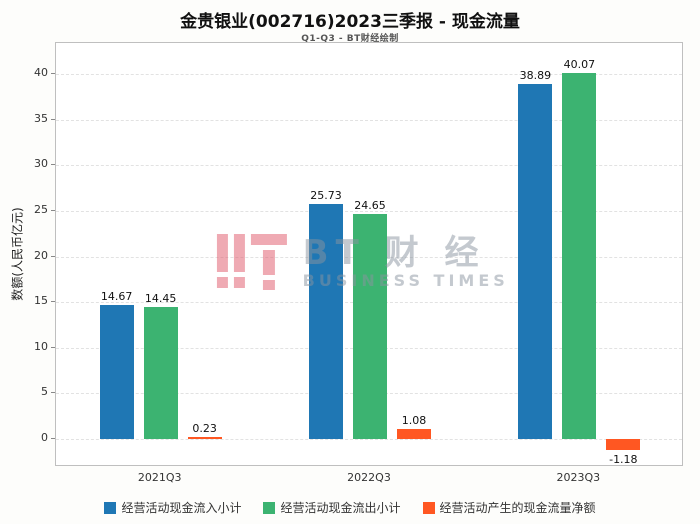 The width and height of the screenshot is (700, 524). Describe the element at coordinates (623, 459) in the screenshot. I see `bar-value-label: -1.18` at that location.